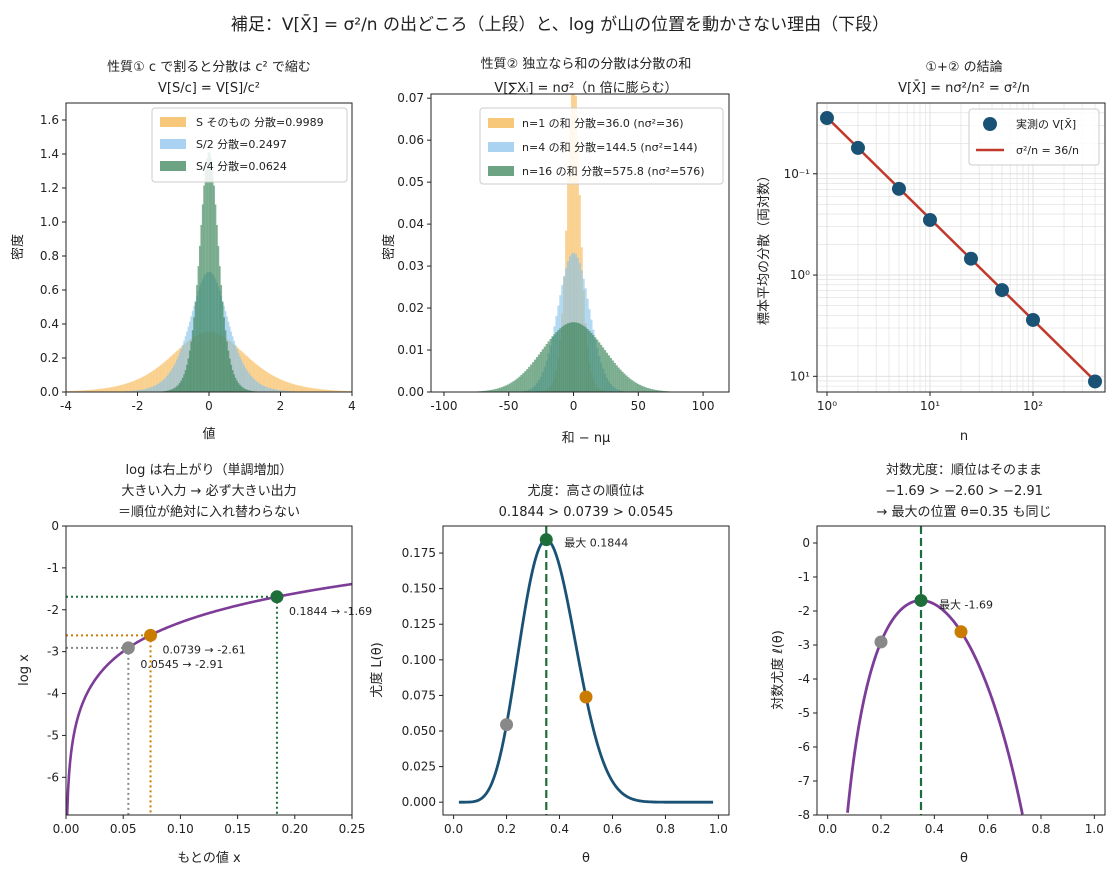 This screenshot has width=1120, height=878. Describe the element at coordinates (49, 324) in the screenshot. I see `panel1-ytick-label: 0.4` at that location.